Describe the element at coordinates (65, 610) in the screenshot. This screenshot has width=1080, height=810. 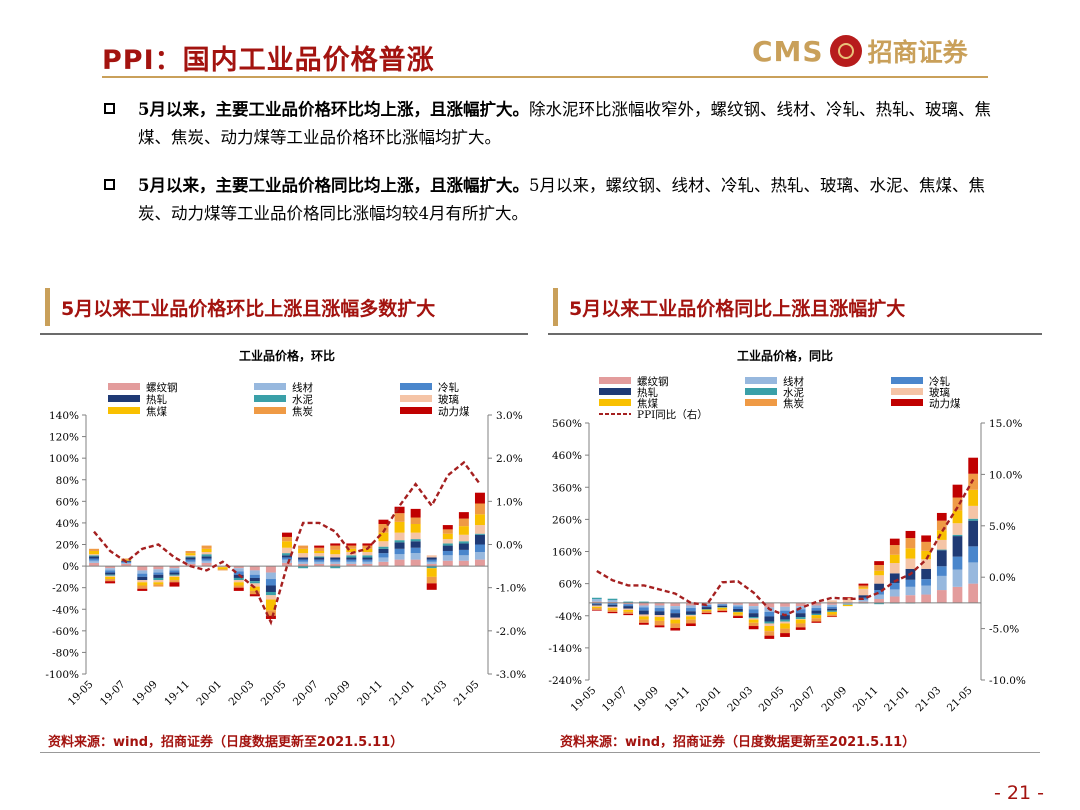
I see `left-tick-label: -40%` at that location.